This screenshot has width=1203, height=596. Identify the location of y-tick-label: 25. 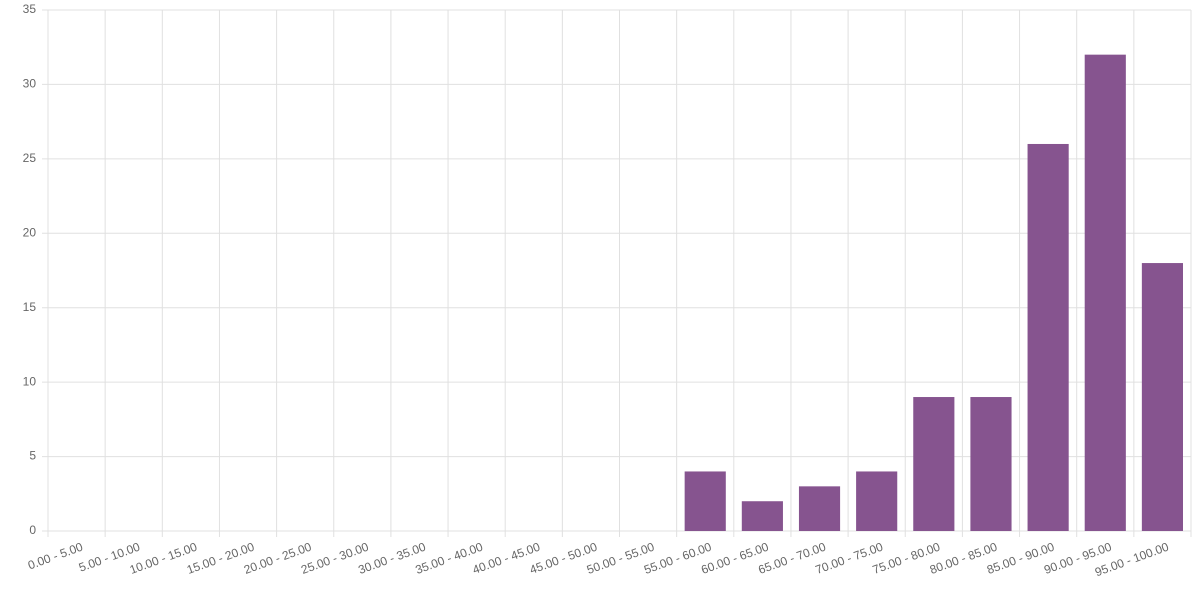
(30, 158).